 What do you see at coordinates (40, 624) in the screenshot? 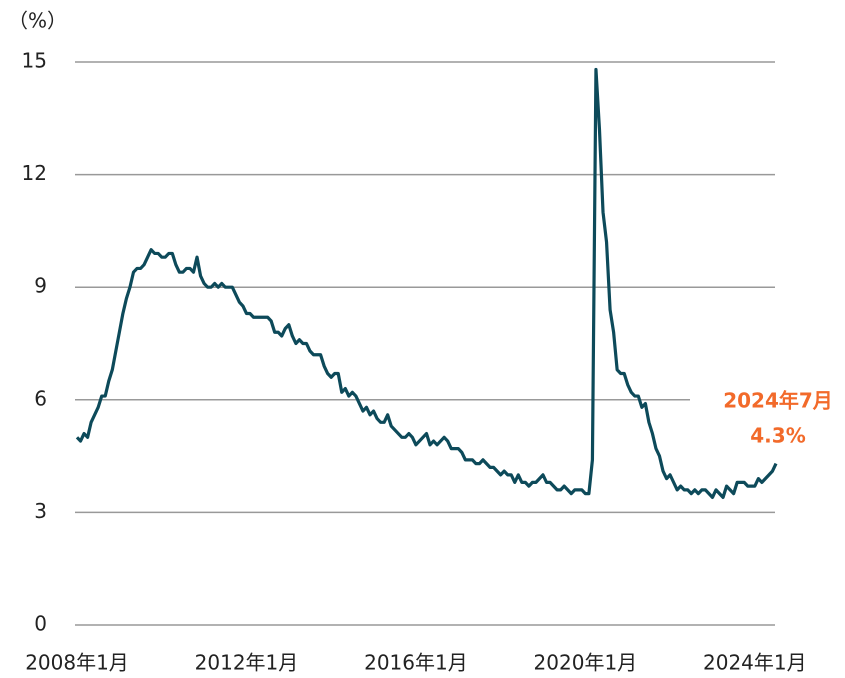
I see `y-tick-label: 0` at bounding box center [40, 624].